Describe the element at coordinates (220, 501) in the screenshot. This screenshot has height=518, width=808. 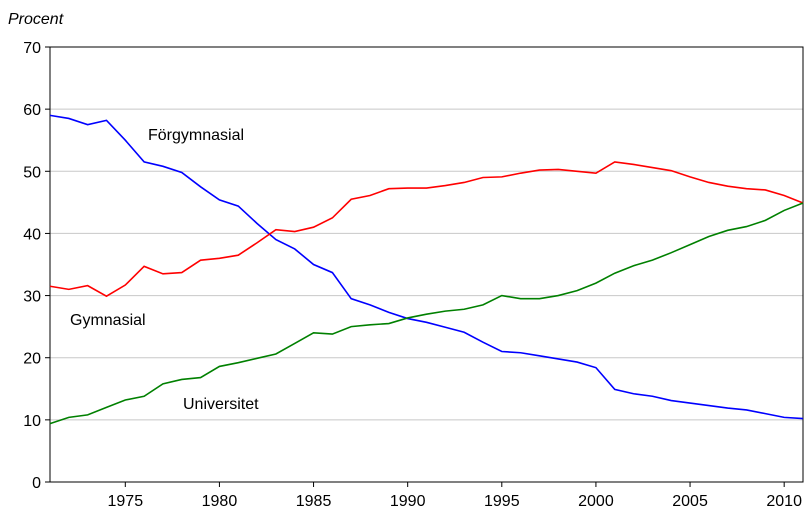
I see `x-tick-label: 1980` at that location.